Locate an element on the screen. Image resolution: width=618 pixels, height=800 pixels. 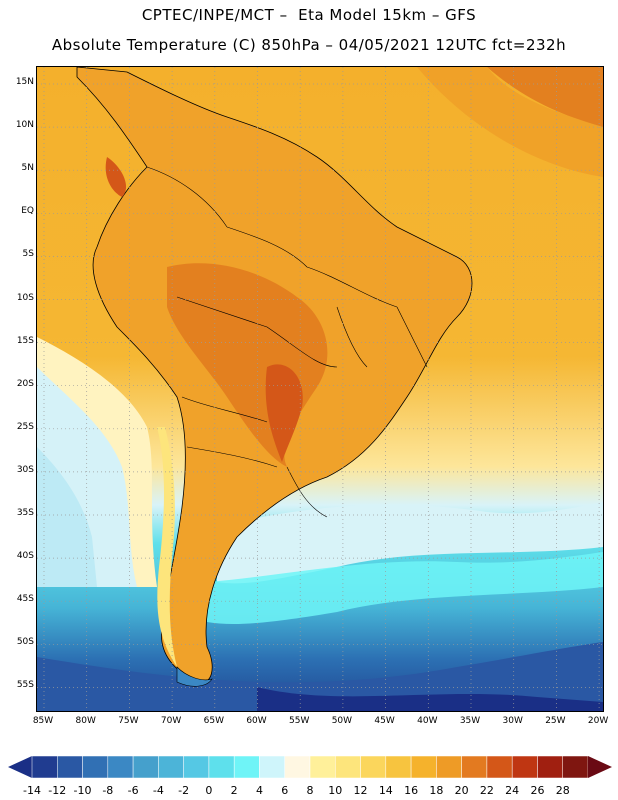
lat-label-20S: 20S is located at coordinates (25, 383).